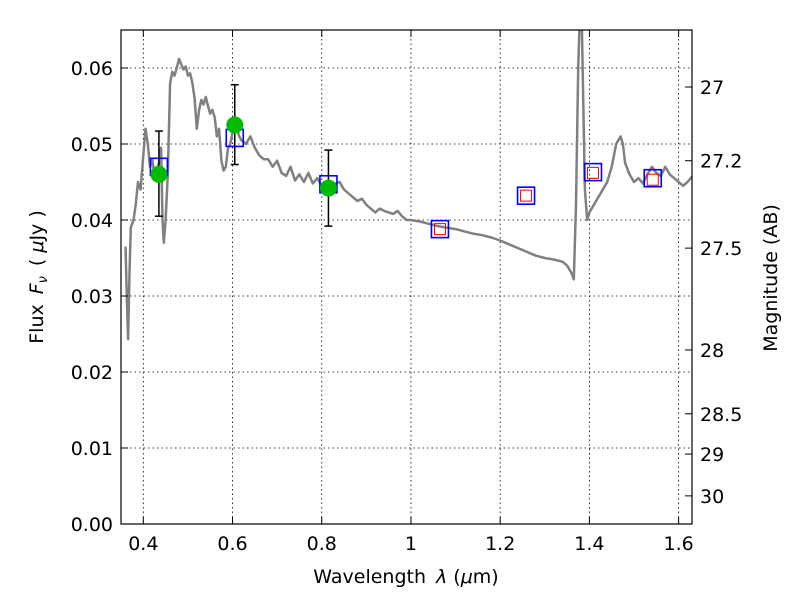  I want to click on y-tick-label: 0.04, so click(92, 221).